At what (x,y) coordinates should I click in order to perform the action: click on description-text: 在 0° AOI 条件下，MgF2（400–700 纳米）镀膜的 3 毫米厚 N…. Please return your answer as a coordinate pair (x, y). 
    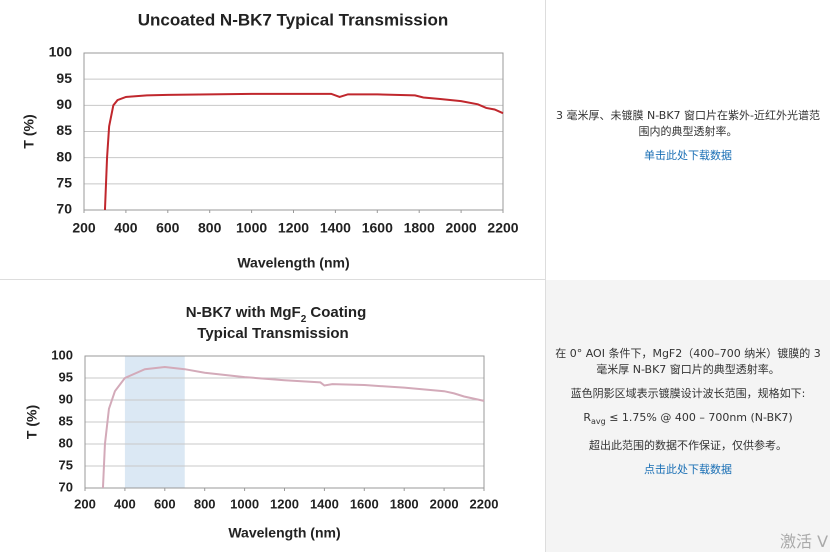
    Looking at the image, I should click on (688, 361).